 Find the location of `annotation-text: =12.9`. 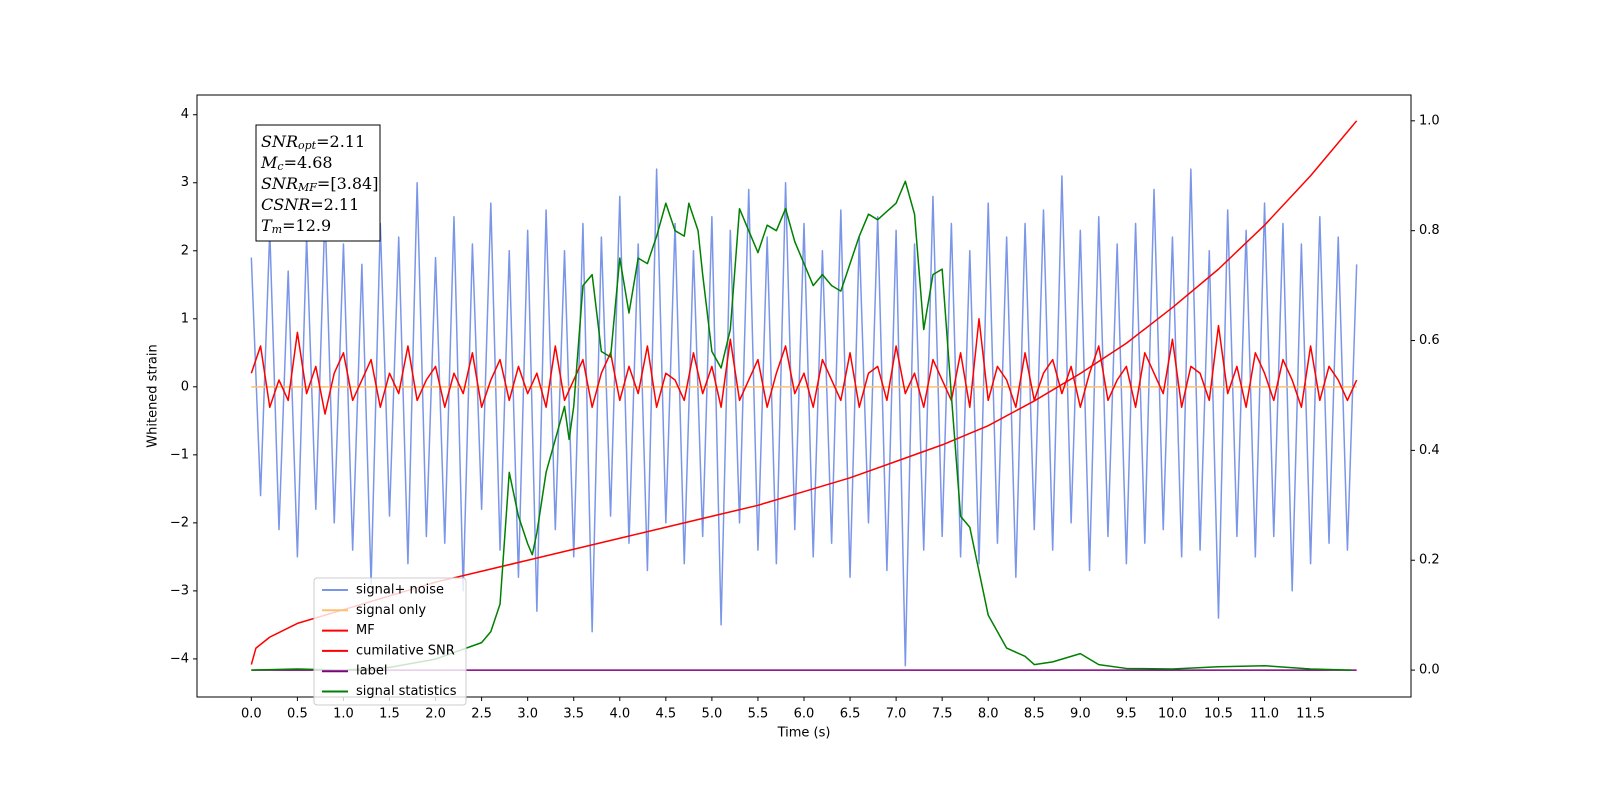

annotation-text: =12.9 is located at coordinates (306, 225).